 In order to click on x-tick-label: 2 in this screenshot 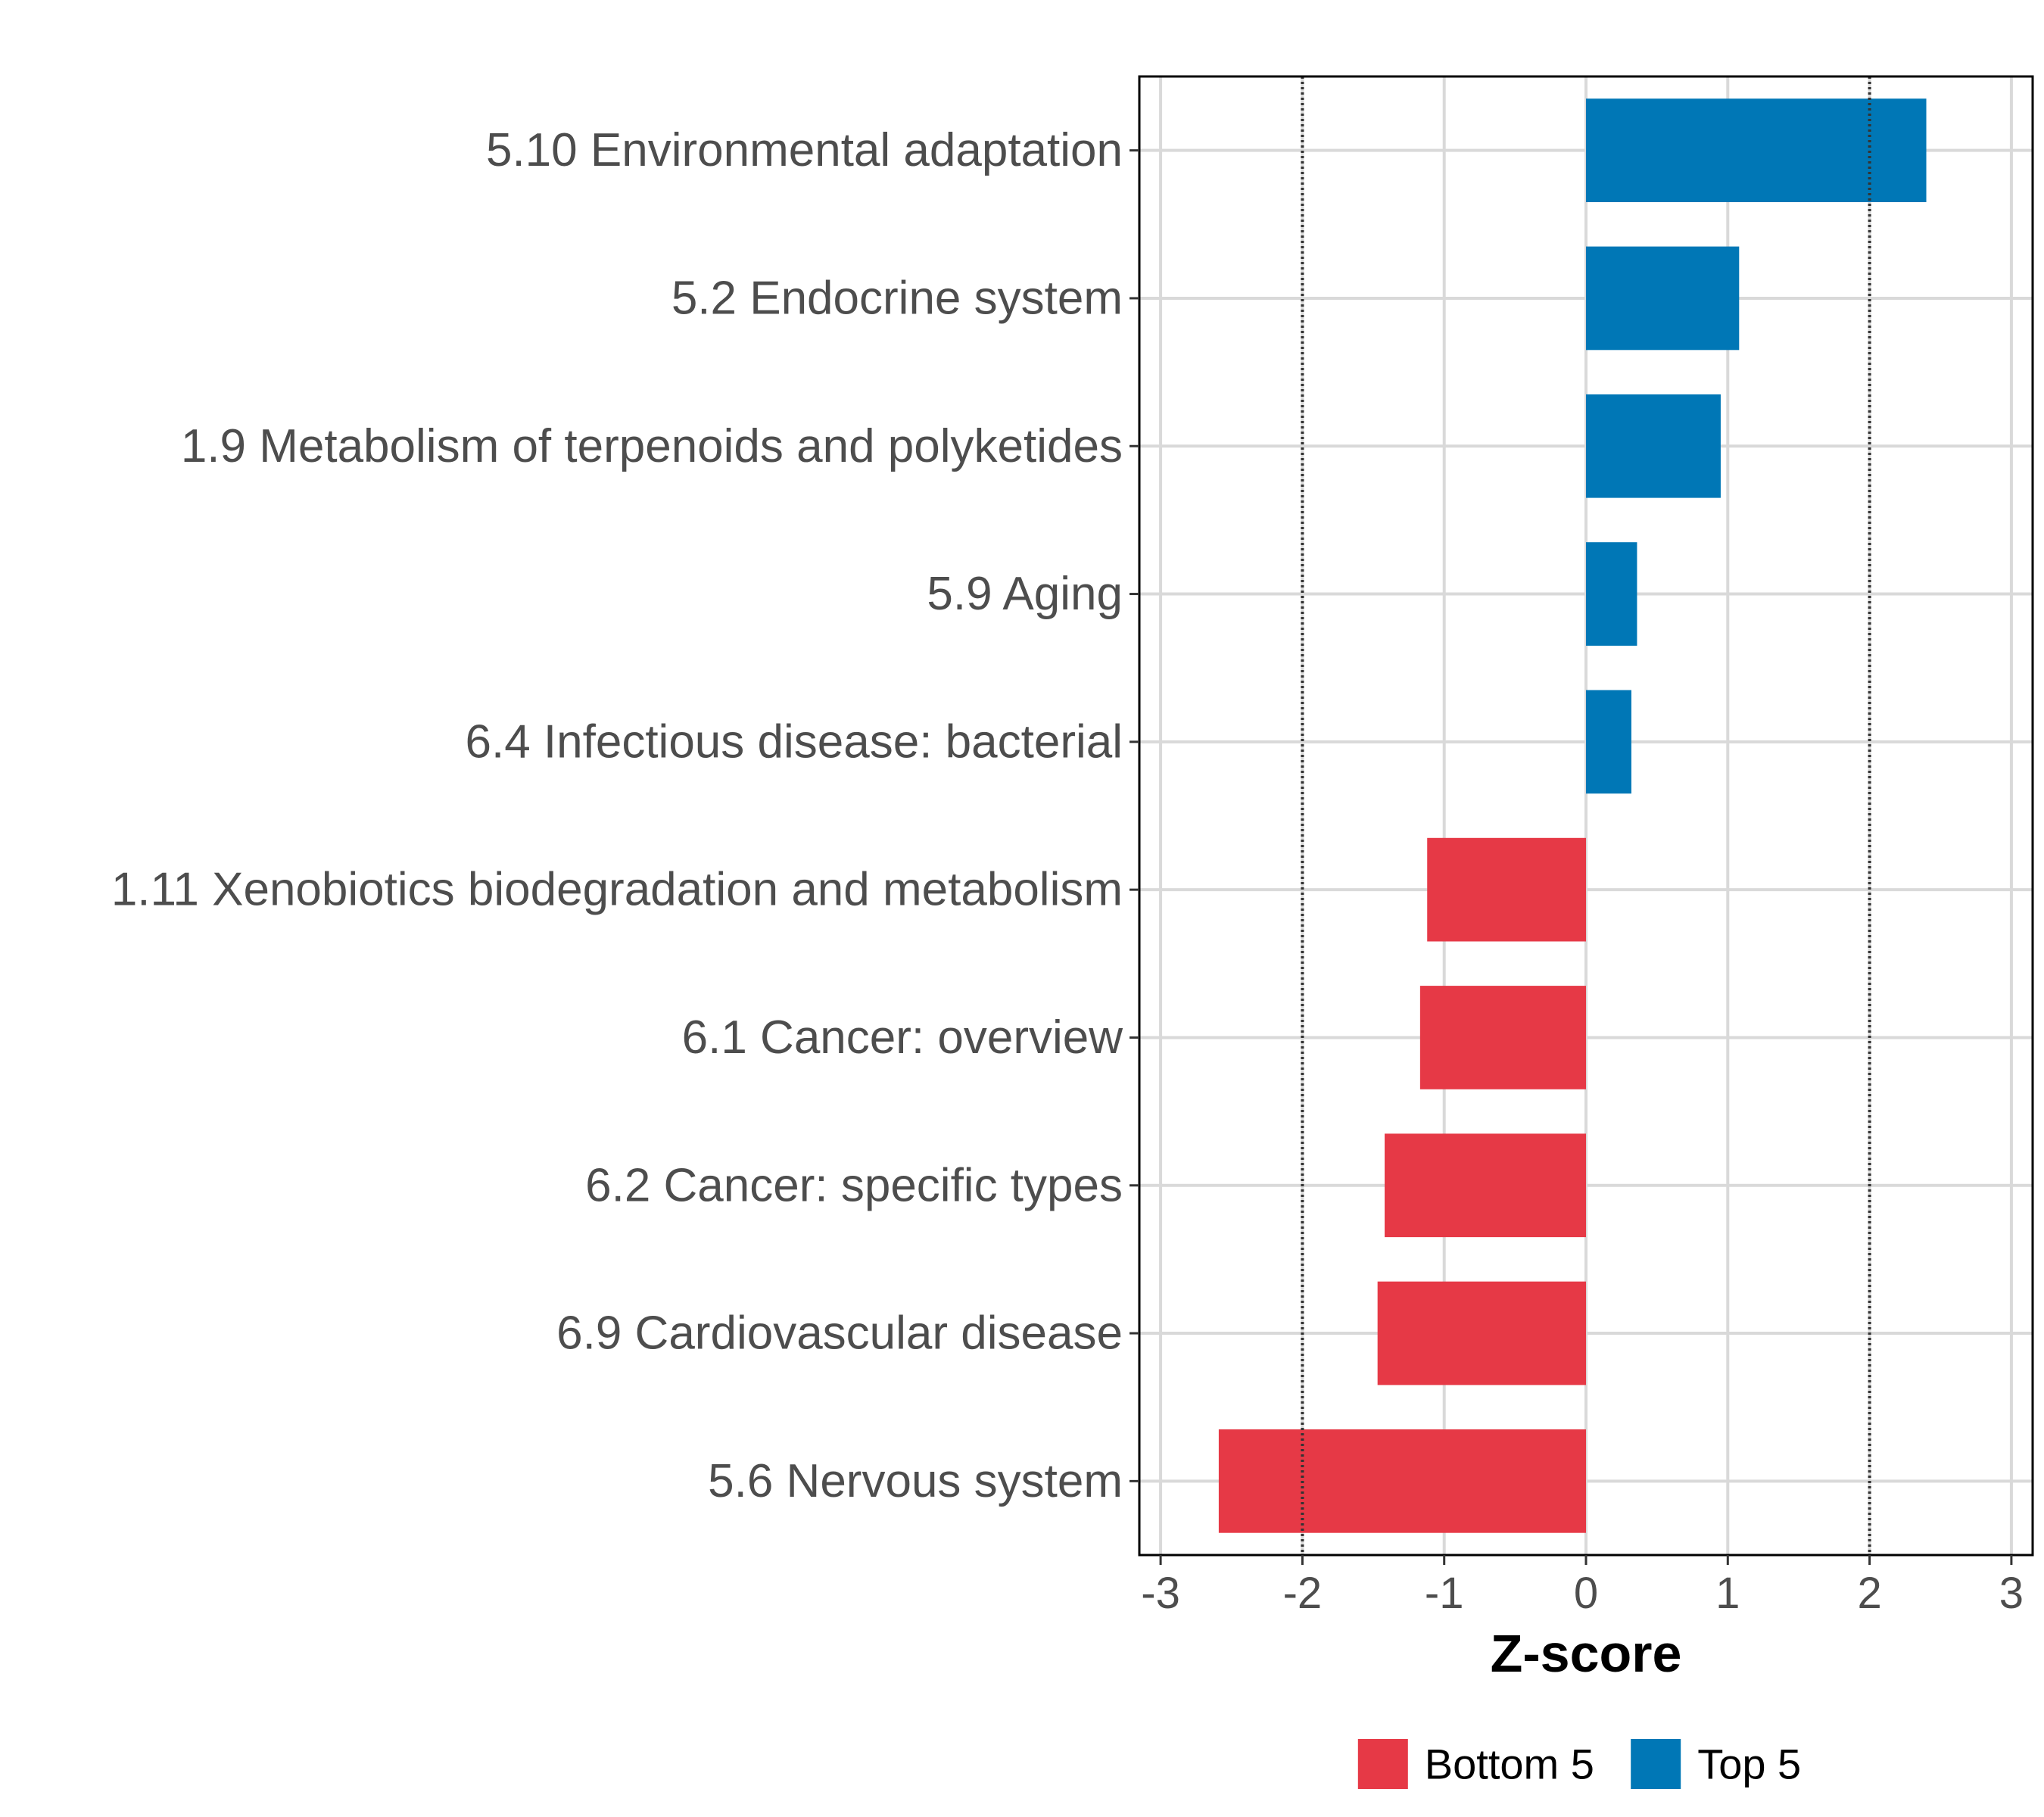, I will do `click(1869, 1593)`.